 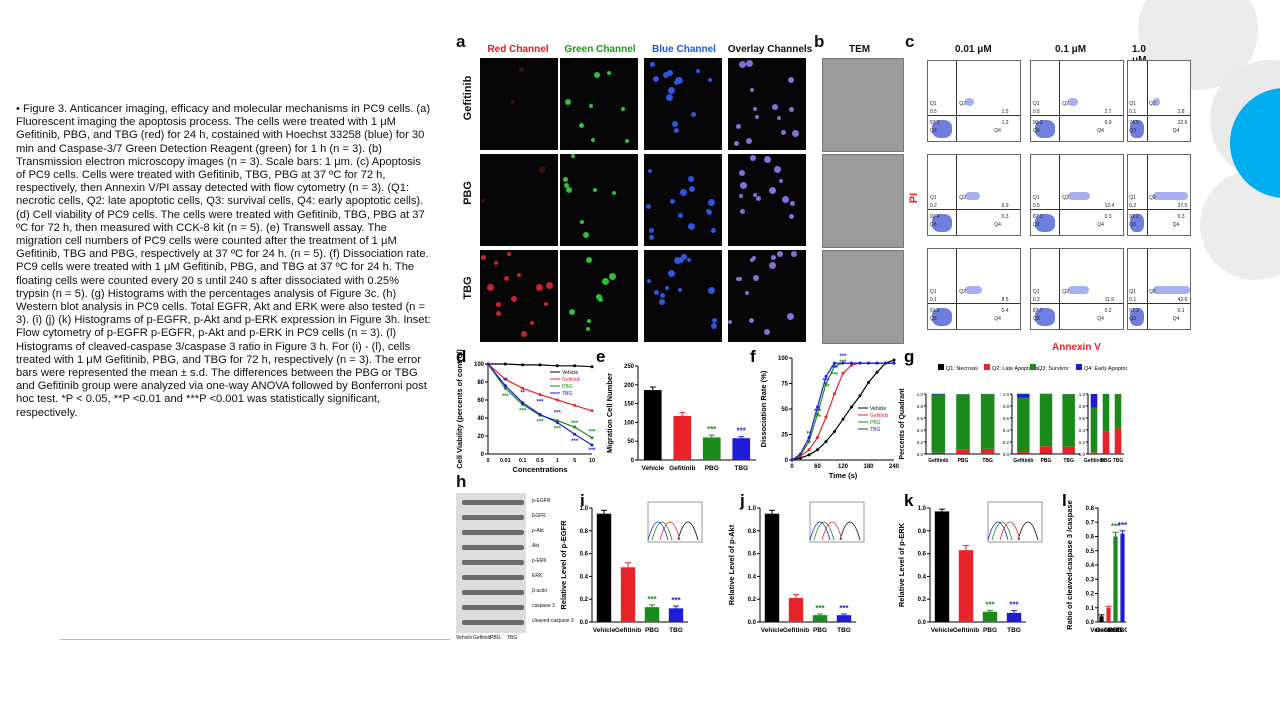 What do you see at coordinates (1005, 311) in the screenshot?
I see `quadrant-value: 0.4` at bounding box center [1005, 311].